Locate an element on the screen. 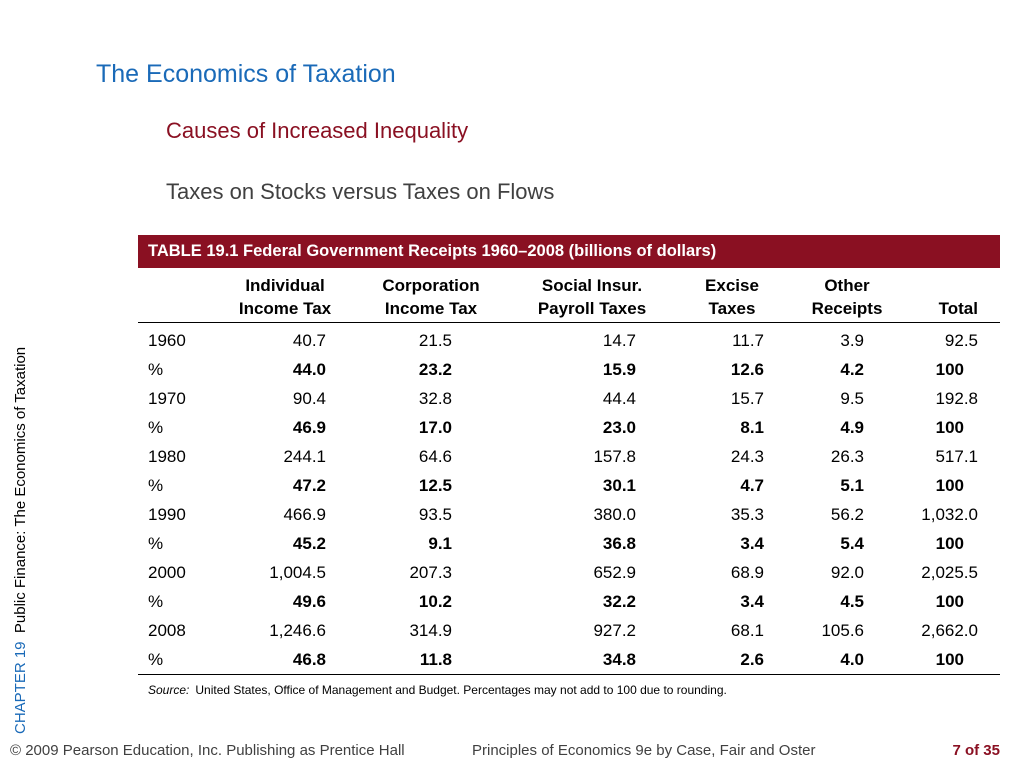  cell-other: 56.2 is located at coordinates (847, 514).